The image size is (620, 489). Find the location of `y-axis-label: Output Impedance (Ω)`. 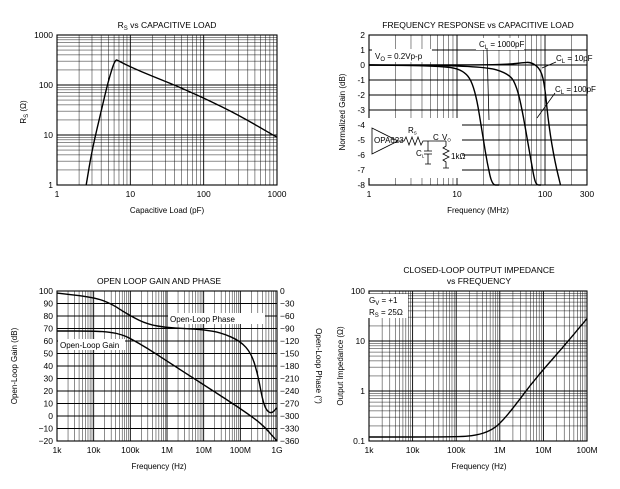

y-axis-label: Output Impedance (Ω) is located at coordinates (340, 366).